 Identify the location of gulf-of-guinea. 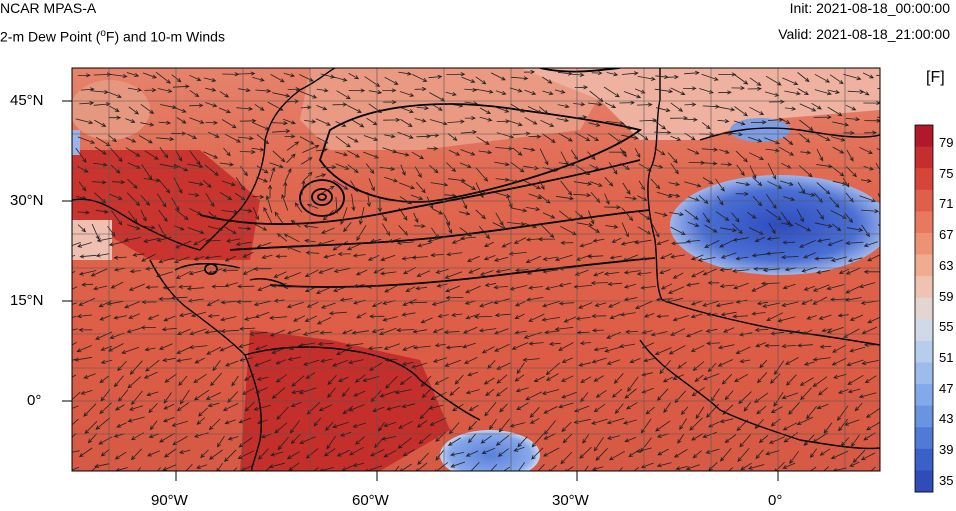
(759, 394).